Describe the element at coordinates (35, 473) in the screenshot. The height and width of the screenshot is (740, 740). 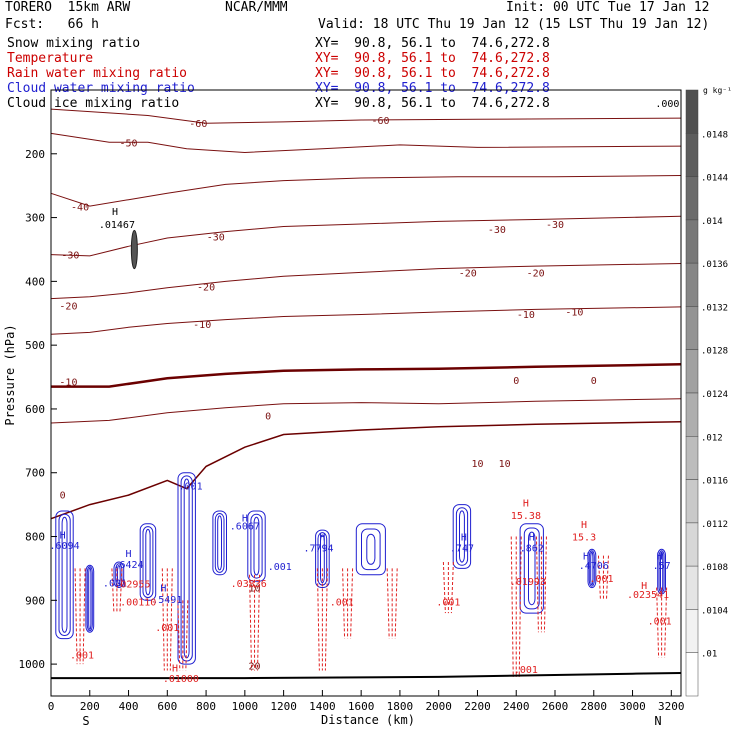
I see `y-tick-label: 700` at that location.